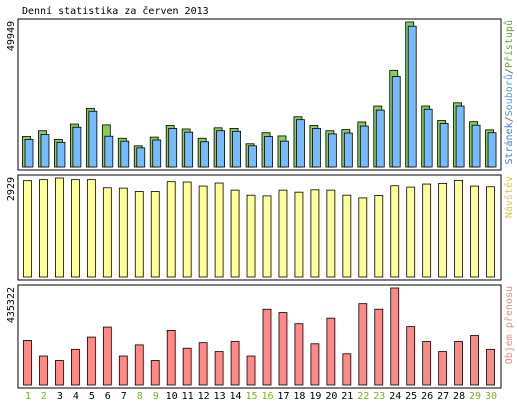 The width and height of the screenshot is (517, 405). I want to click on day-label-13: 13, so click(220, 396).